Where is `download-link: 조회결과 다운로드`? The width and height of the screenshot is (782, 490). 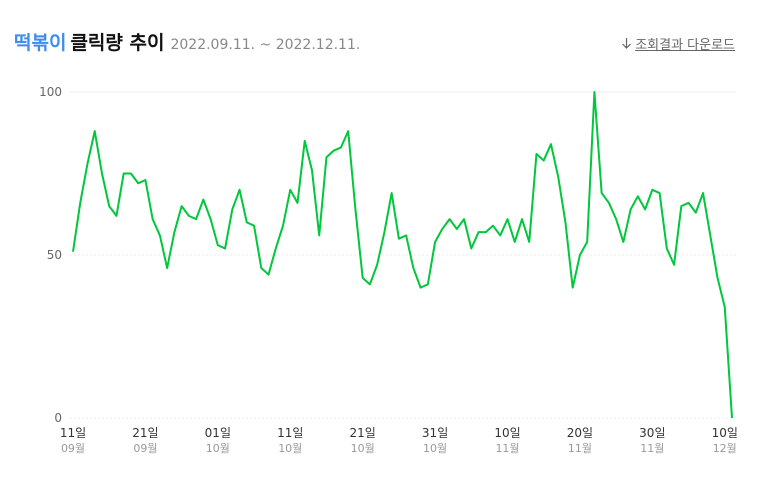 download-link: 조회결과 다운로드 is located at coordinates (678, 43).